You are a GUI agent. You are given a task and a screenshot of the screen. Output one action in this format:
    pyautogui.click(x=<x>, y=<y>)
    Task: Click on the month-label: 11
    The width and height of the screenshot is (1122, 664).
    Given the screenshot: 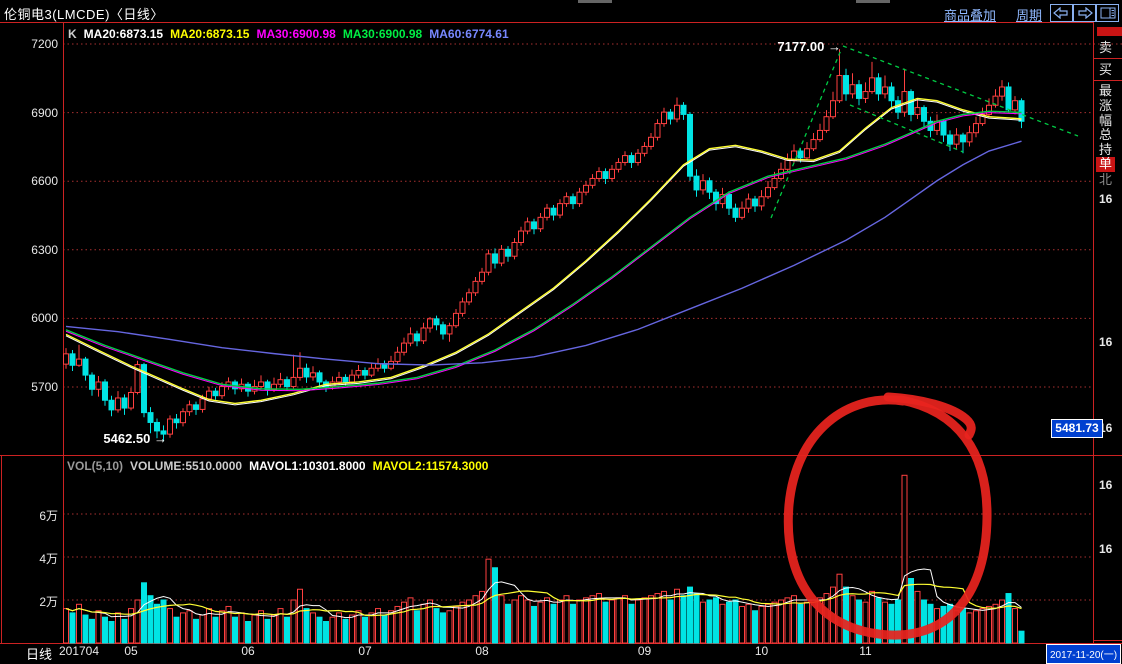 What is the action you would take?
    pyautogui.click(x=865, y=651)
    